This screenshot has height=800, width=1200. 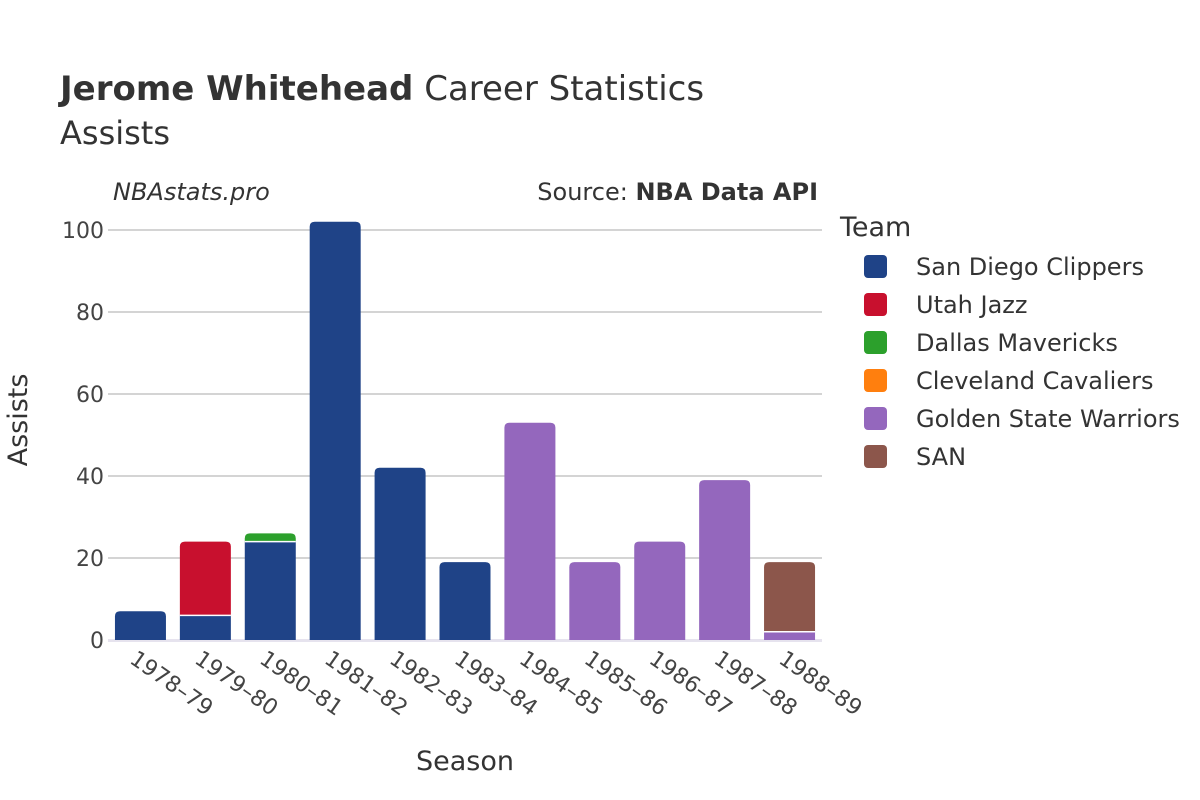 I want to click on chart-title-rest: Career Statistics, so click(x=558, y=89).